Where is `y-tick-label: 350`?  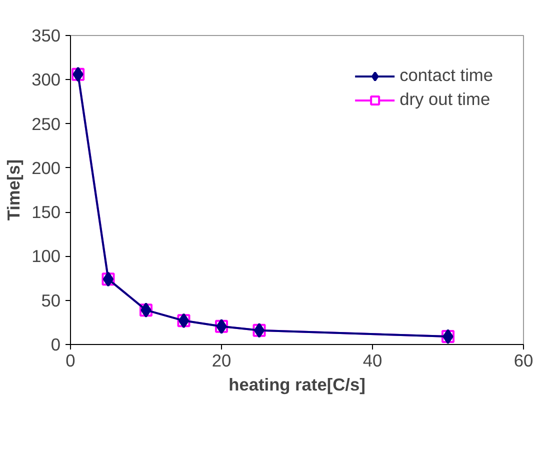
y-tick-label: 350 is located at coordinates (46, 36).